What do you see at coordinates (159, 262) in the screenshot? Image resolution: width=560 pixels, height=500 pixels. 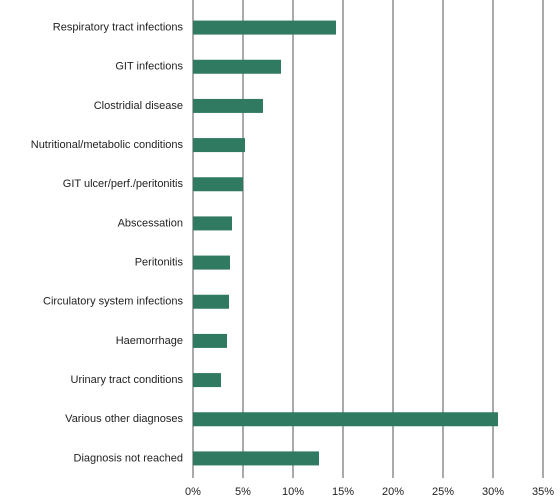 I see `y-tick-label: Peritonitis` at bounding box center [159, 262].